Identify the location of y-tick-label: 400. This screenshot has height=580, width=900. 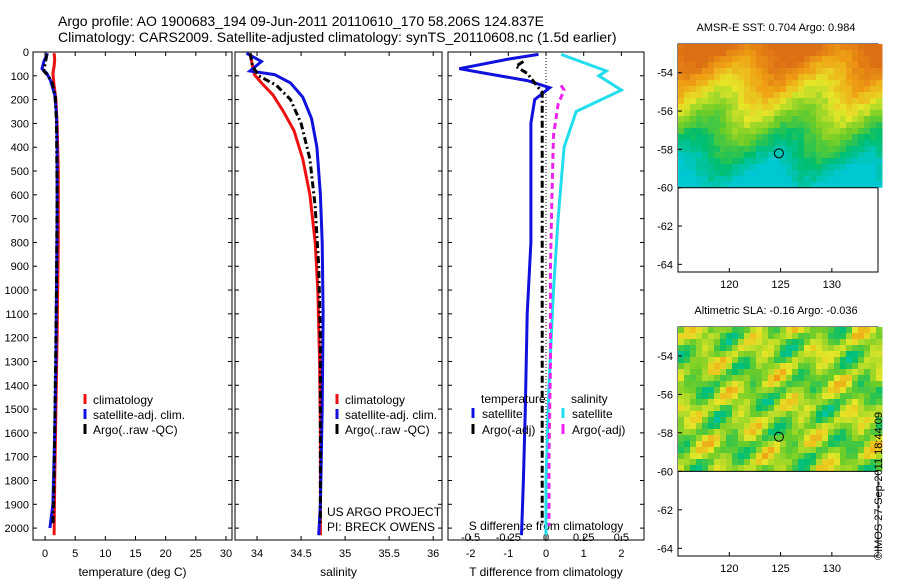
(20, 148).